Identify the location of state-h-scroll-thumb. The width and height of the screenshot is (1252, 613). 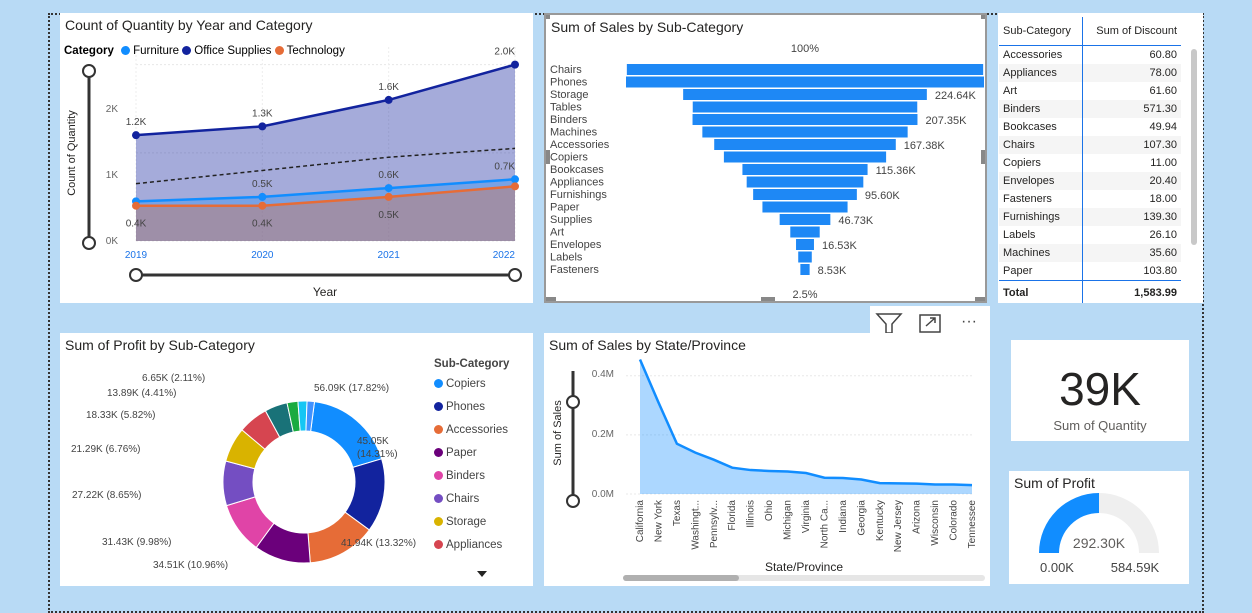
(681, 578).